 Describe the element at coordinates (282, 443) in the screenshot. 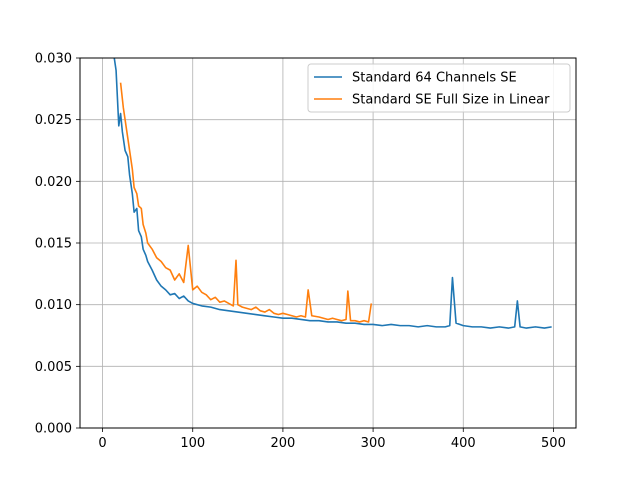

I see `x-tick-label: 200` at that location.